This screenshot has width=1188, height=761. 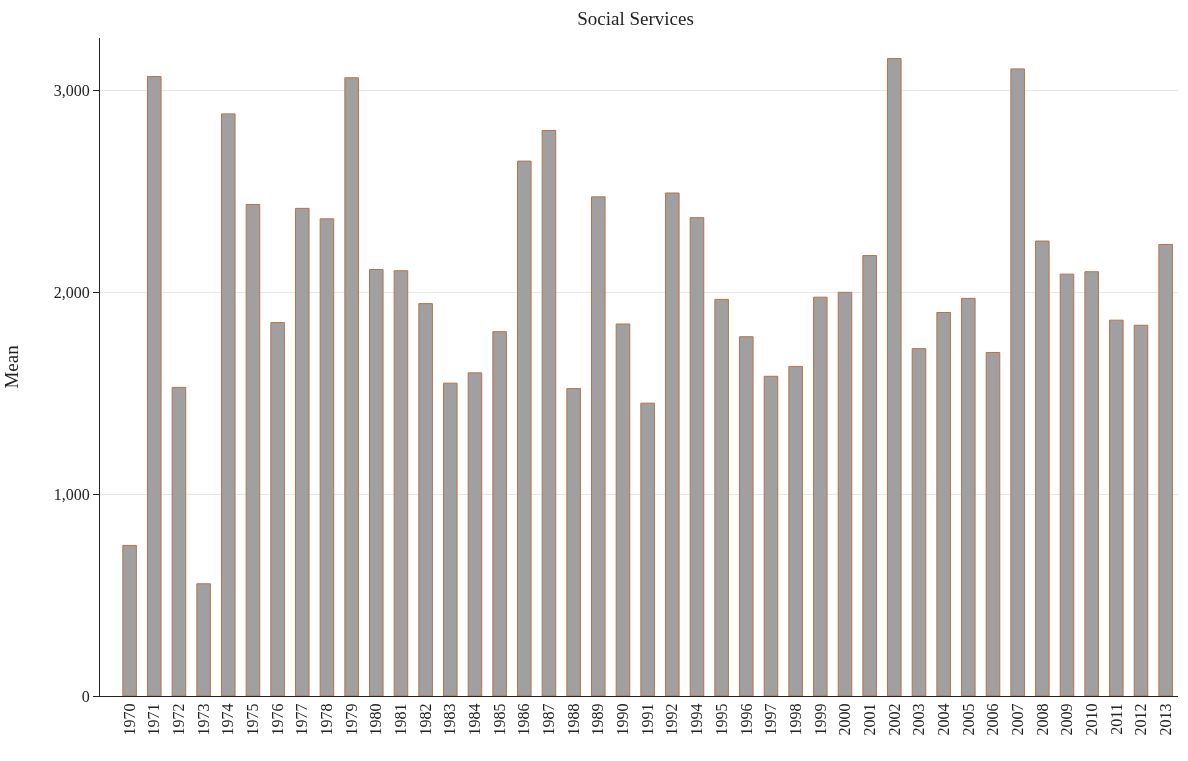 What do you see at coordinates (968, 719) in the screenshot?
I see `x-tick-label: 2005` at bounding box center [968, 719].